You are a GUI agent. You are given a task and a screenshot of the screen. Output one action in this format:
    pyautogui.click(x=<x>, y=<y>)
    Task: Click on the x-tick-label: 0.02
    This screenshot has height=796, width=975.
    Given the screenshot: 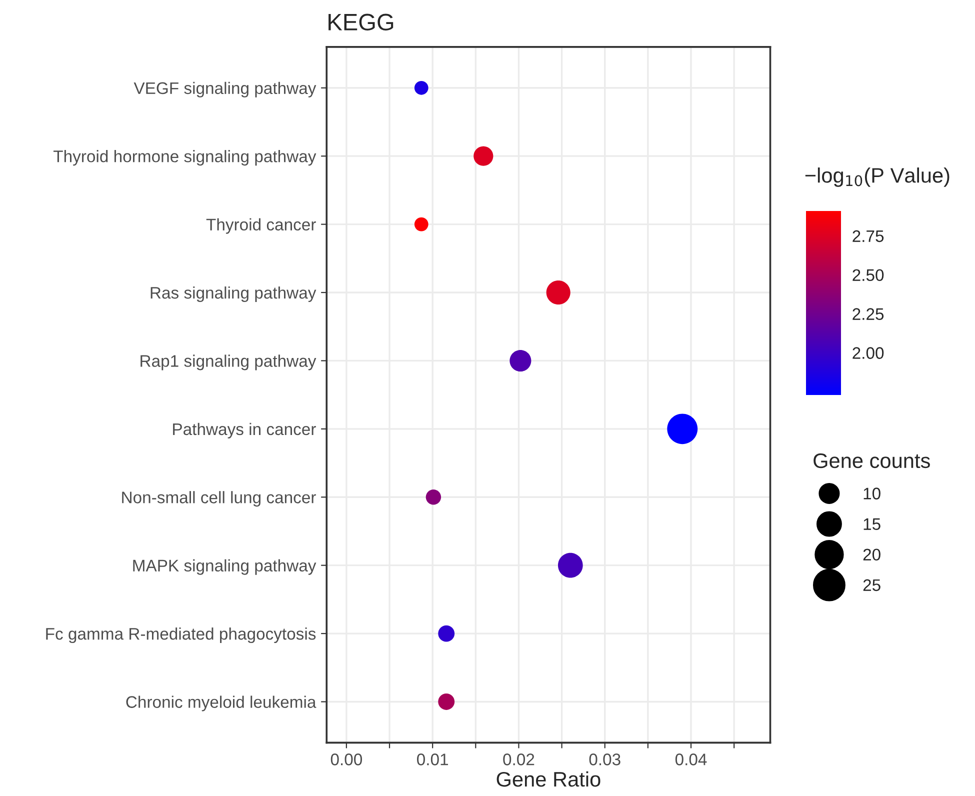 What is the action you would take?
    pyautogui.click(x=518, y=760)
    